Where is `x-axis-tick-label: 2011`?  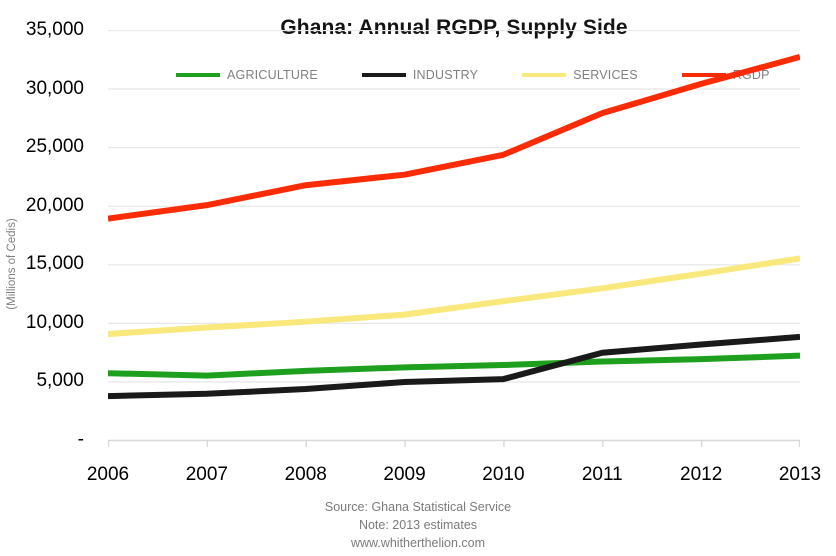 x-axis-tick-label: 2011 is located at coordinates (602, 474).